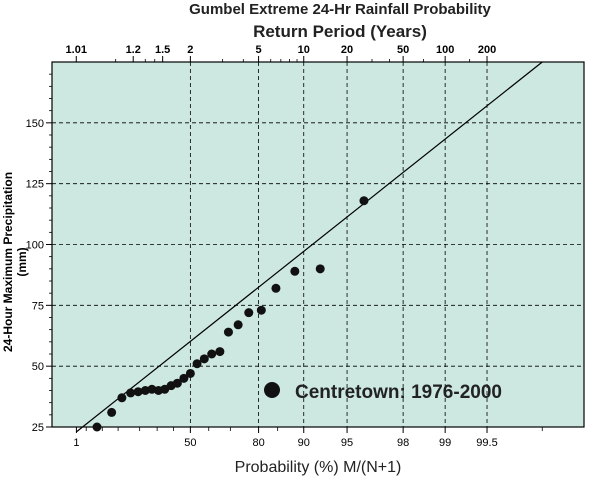  Describe the element at coordinates (304, 50) in the screenshot. I see `top-tick-label: 10` at that location.